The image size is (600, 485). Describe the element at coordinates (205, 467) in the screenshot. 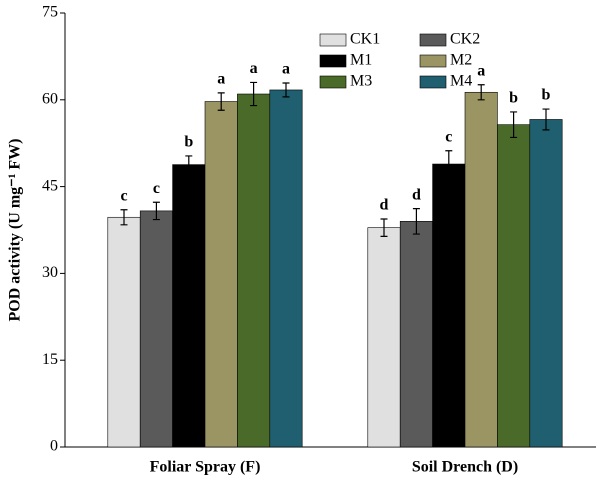

I see `x-tick-label: Foliar Spray (F)` at that location.